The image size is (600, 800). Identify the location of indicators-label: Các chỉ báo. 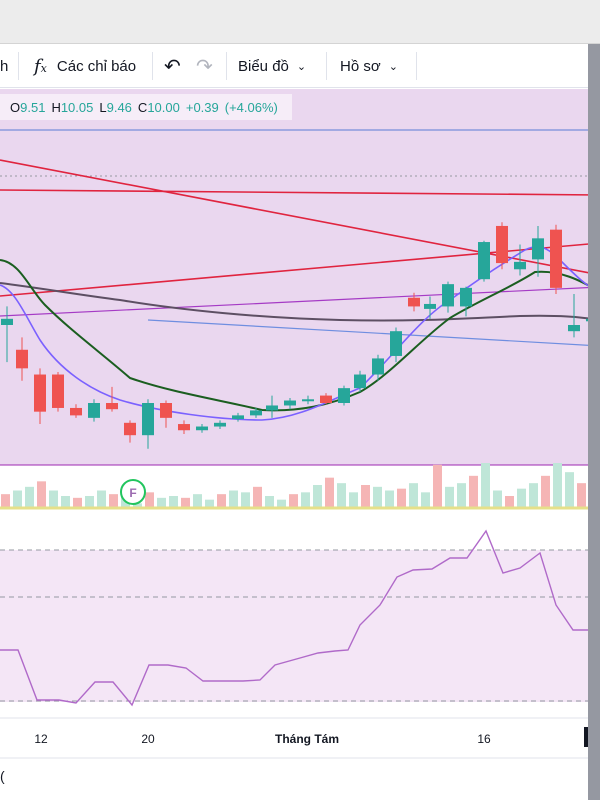
(96, 66).